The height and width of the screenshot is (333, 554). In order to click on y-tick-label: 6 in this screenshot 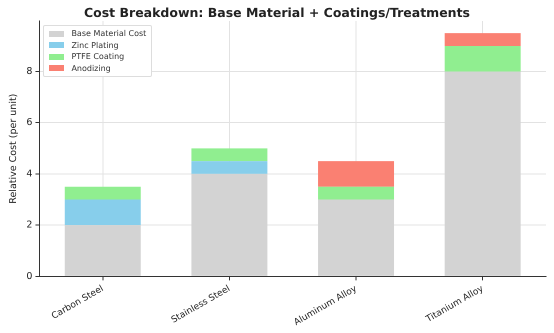, I will do `click(29, 122)`.